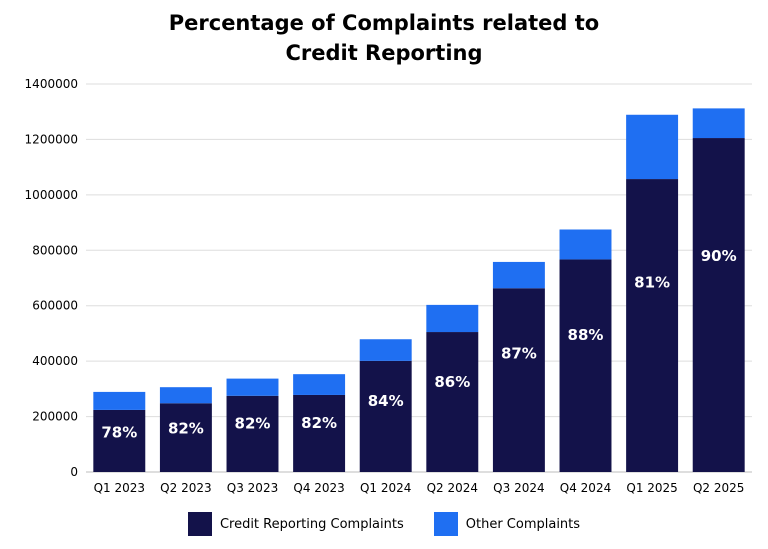 Image resolution: width=768 pixels, height=549 pixels. I want to click on data-label: 87%, so click(519, 354).